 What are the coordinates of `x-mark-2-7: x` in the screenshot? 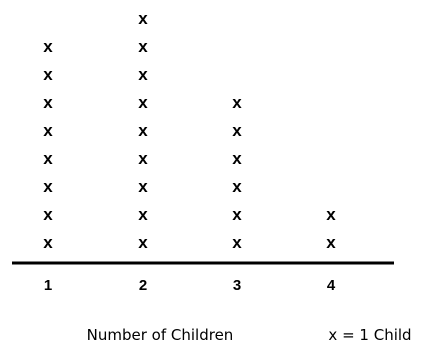 It's located at (143, 74).